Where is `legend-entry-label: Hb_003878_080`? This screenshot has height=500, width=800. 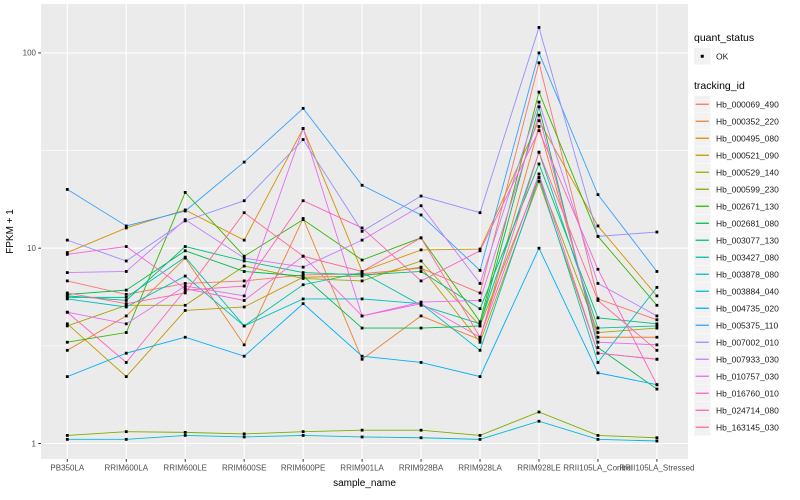 legend-entry-label: Hb_003878_080 is located at coordinates (747, 274).